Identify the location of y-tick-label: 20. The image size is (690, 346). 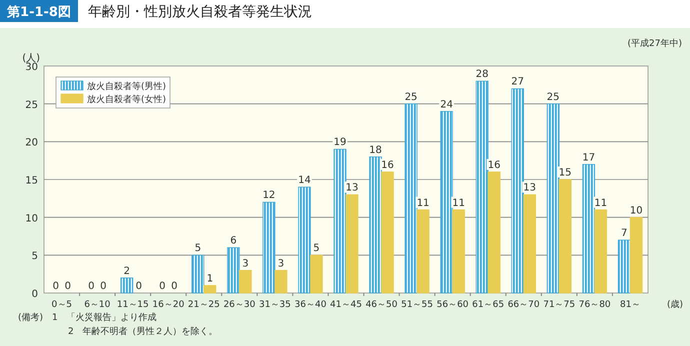
(31, 143).